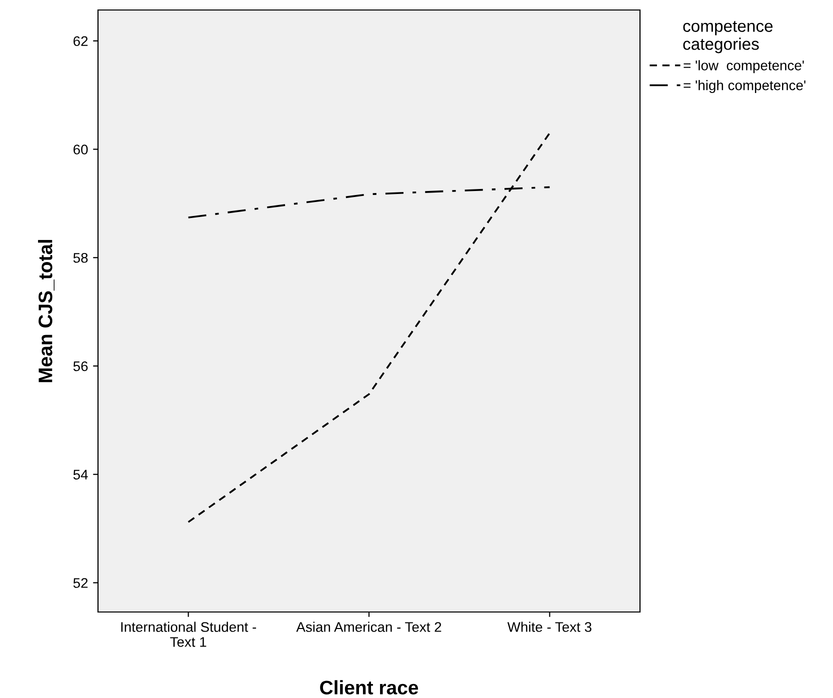 This screenshot has width=833, height=698. I want to click on y-tick-label: 62, so click(81, 41).